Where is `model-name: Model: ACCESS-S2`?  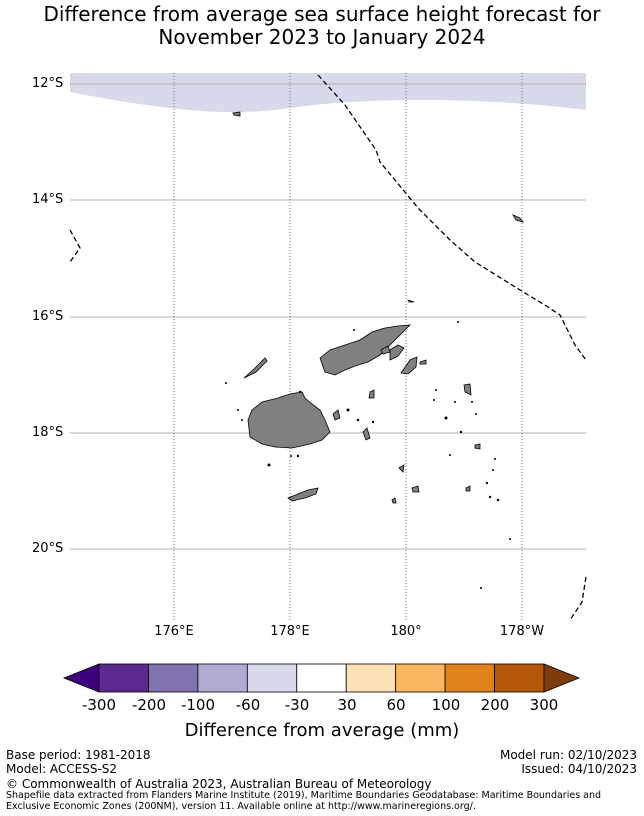 model-name: Model: ACCESS-S2 is located at coordinates (62, 769).